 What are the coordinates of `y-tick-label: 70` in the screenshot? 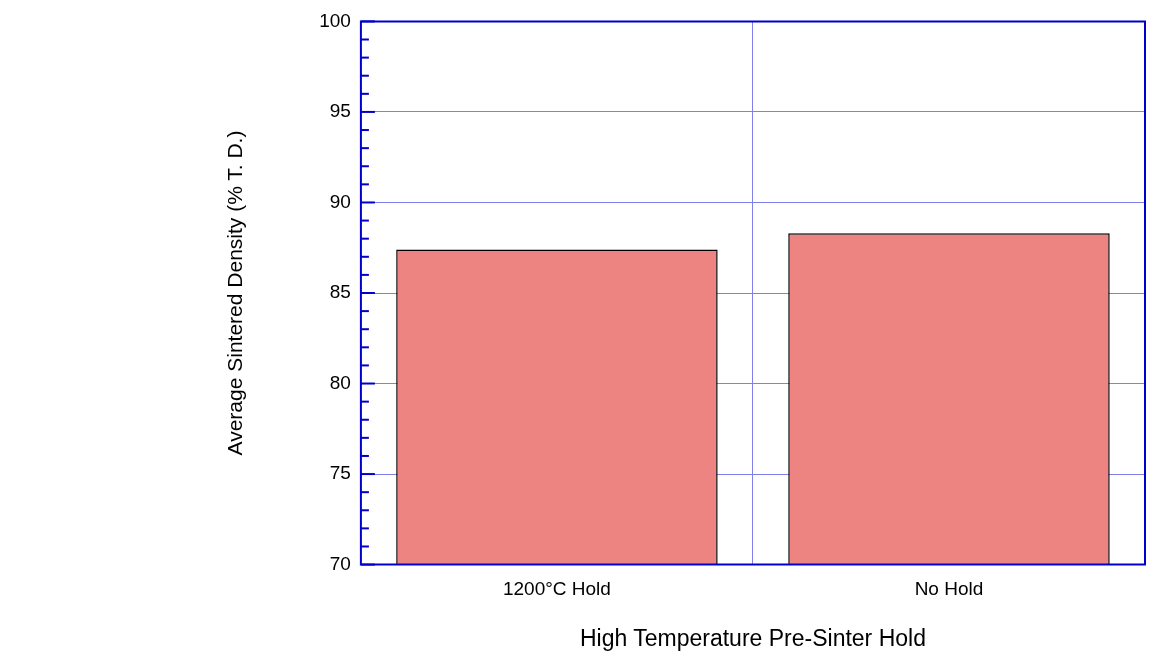 It's located at (340, 563).